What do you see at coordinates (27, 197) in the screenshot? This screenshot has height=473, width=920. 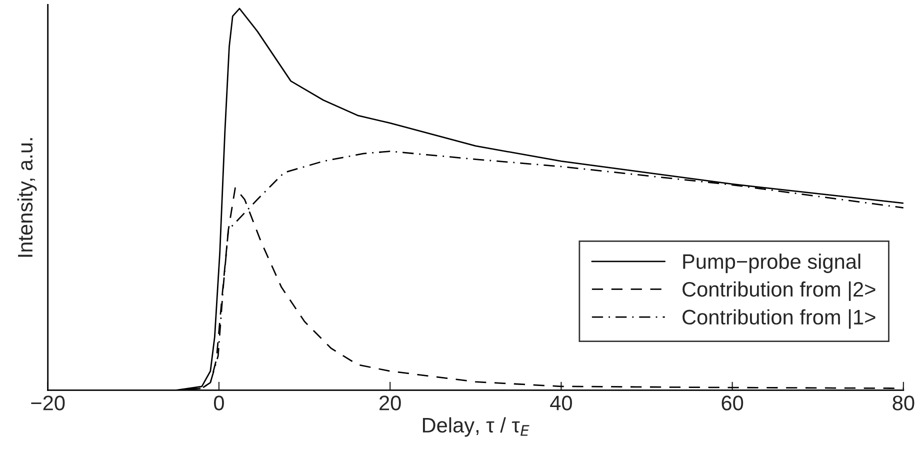 I see `y-axis-title: Intensity, a.u.` at bounding box center [27, 197].